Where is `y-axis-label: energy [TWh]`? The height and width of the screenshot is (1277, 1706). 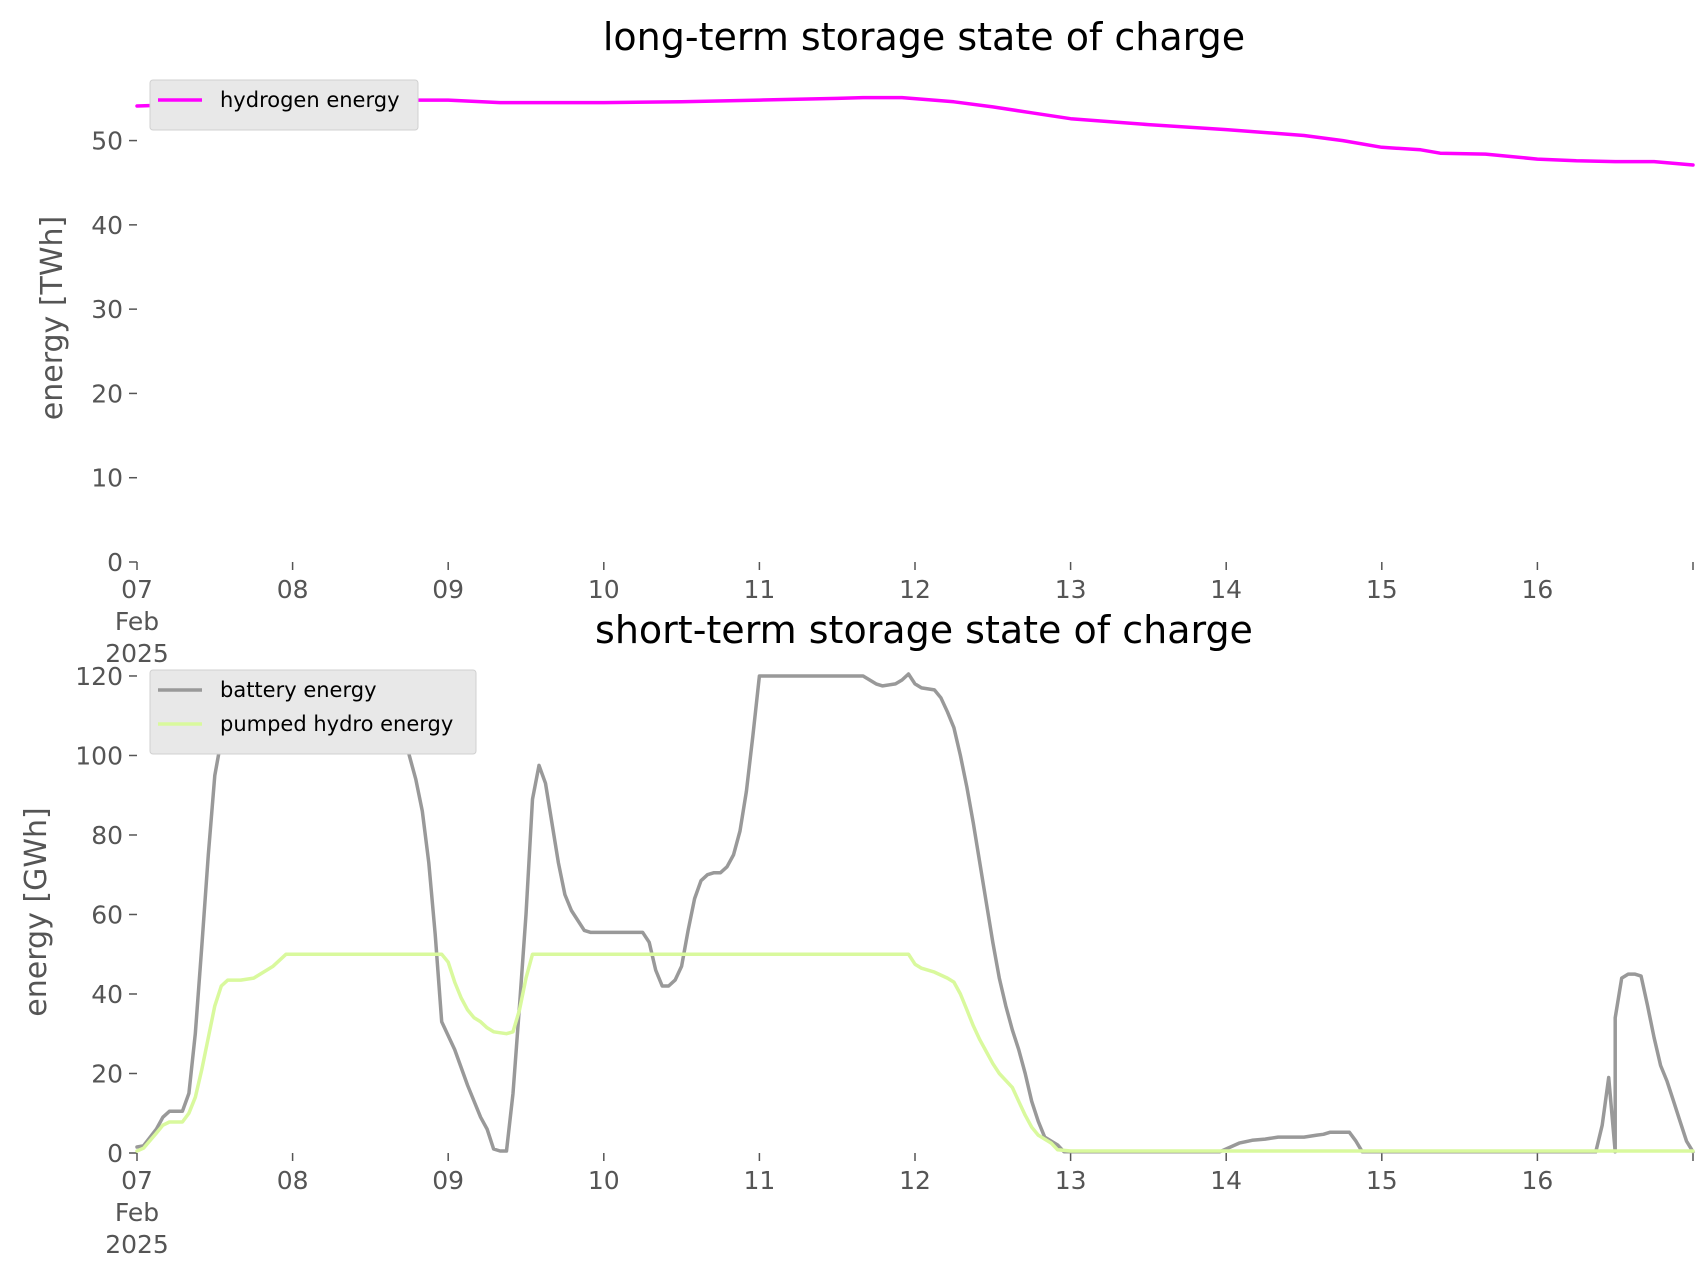
y-axis-label: energy [TWh] is located at coordinates (52, 318).